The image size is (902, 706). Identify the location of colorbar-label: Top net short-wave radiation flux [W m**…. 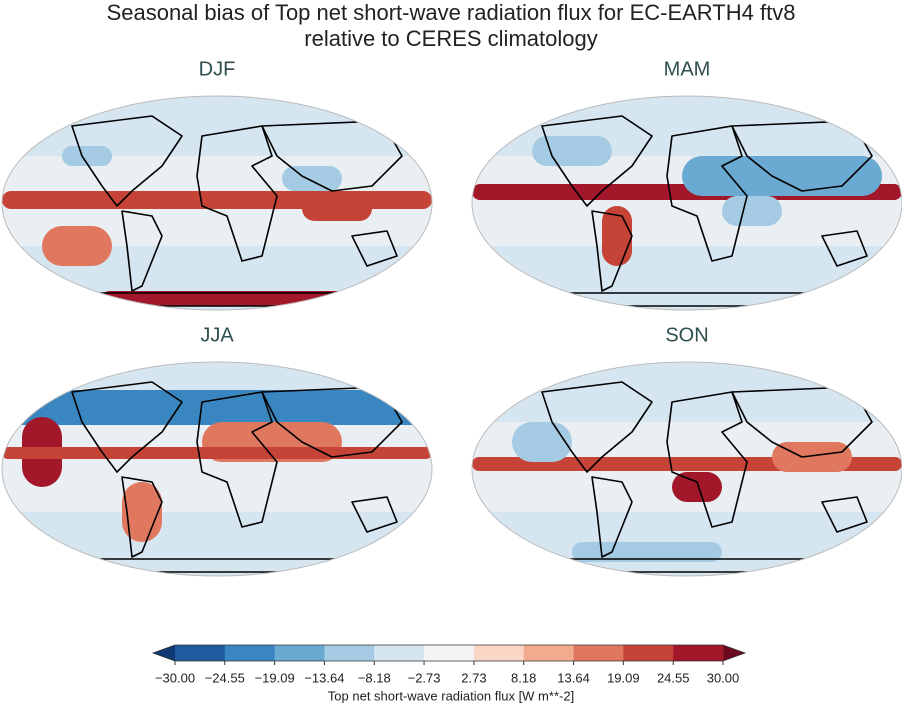
(451, 695).